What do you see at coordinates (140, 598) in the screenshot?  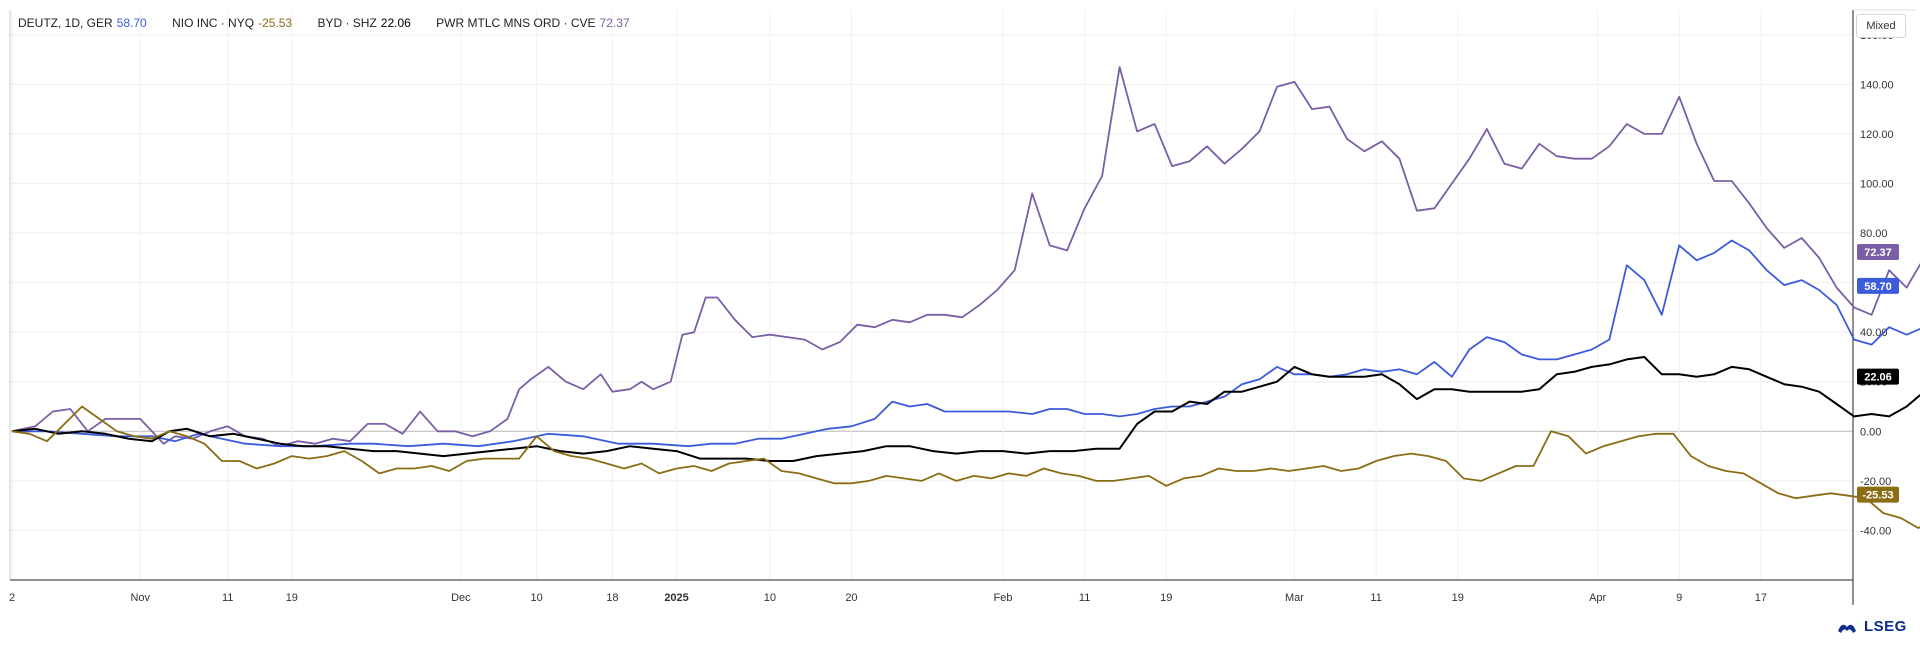 I see `x-tick-label: Nov` at bounding box center [140, 598].